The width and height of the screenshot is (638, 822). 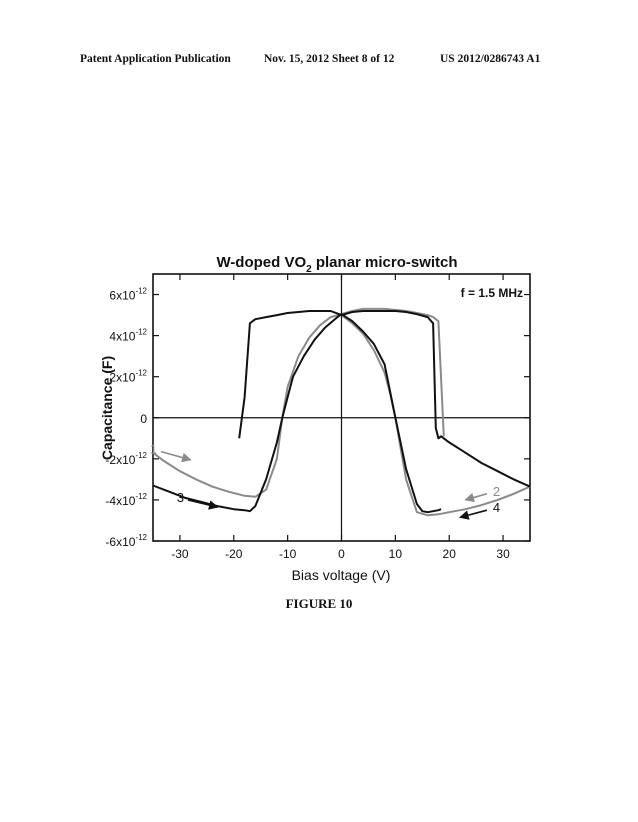 What do you see at coordinates (180, 554) in the screenshot?
I see `x-tick-label: -30` at bounding box center [180, 554].